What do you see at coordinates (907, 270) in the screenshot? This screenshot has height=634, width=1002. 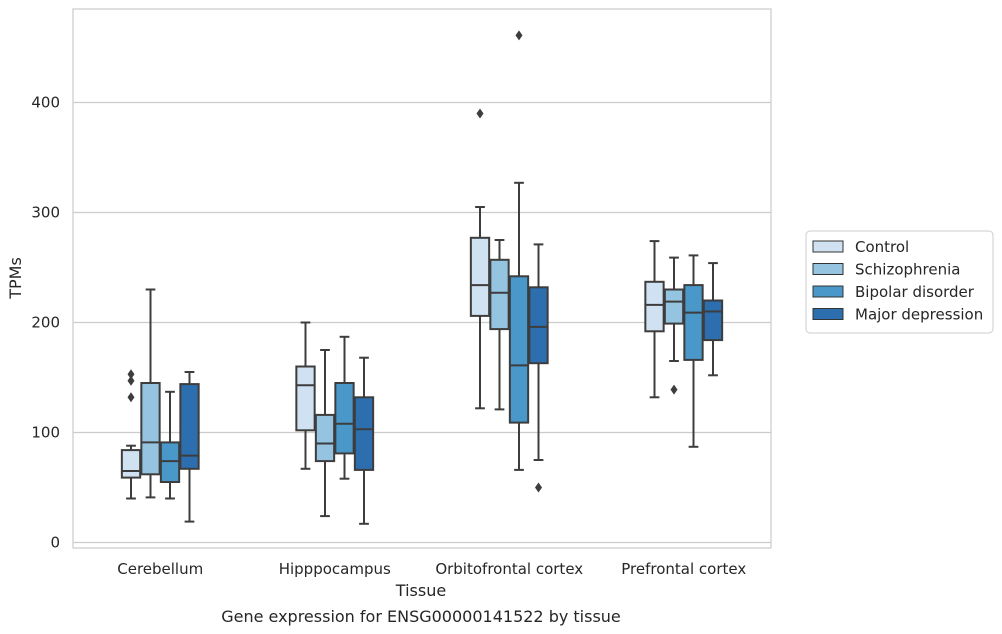 I see `legend-label: Schizophrenia` at bounding box center [907, 270].